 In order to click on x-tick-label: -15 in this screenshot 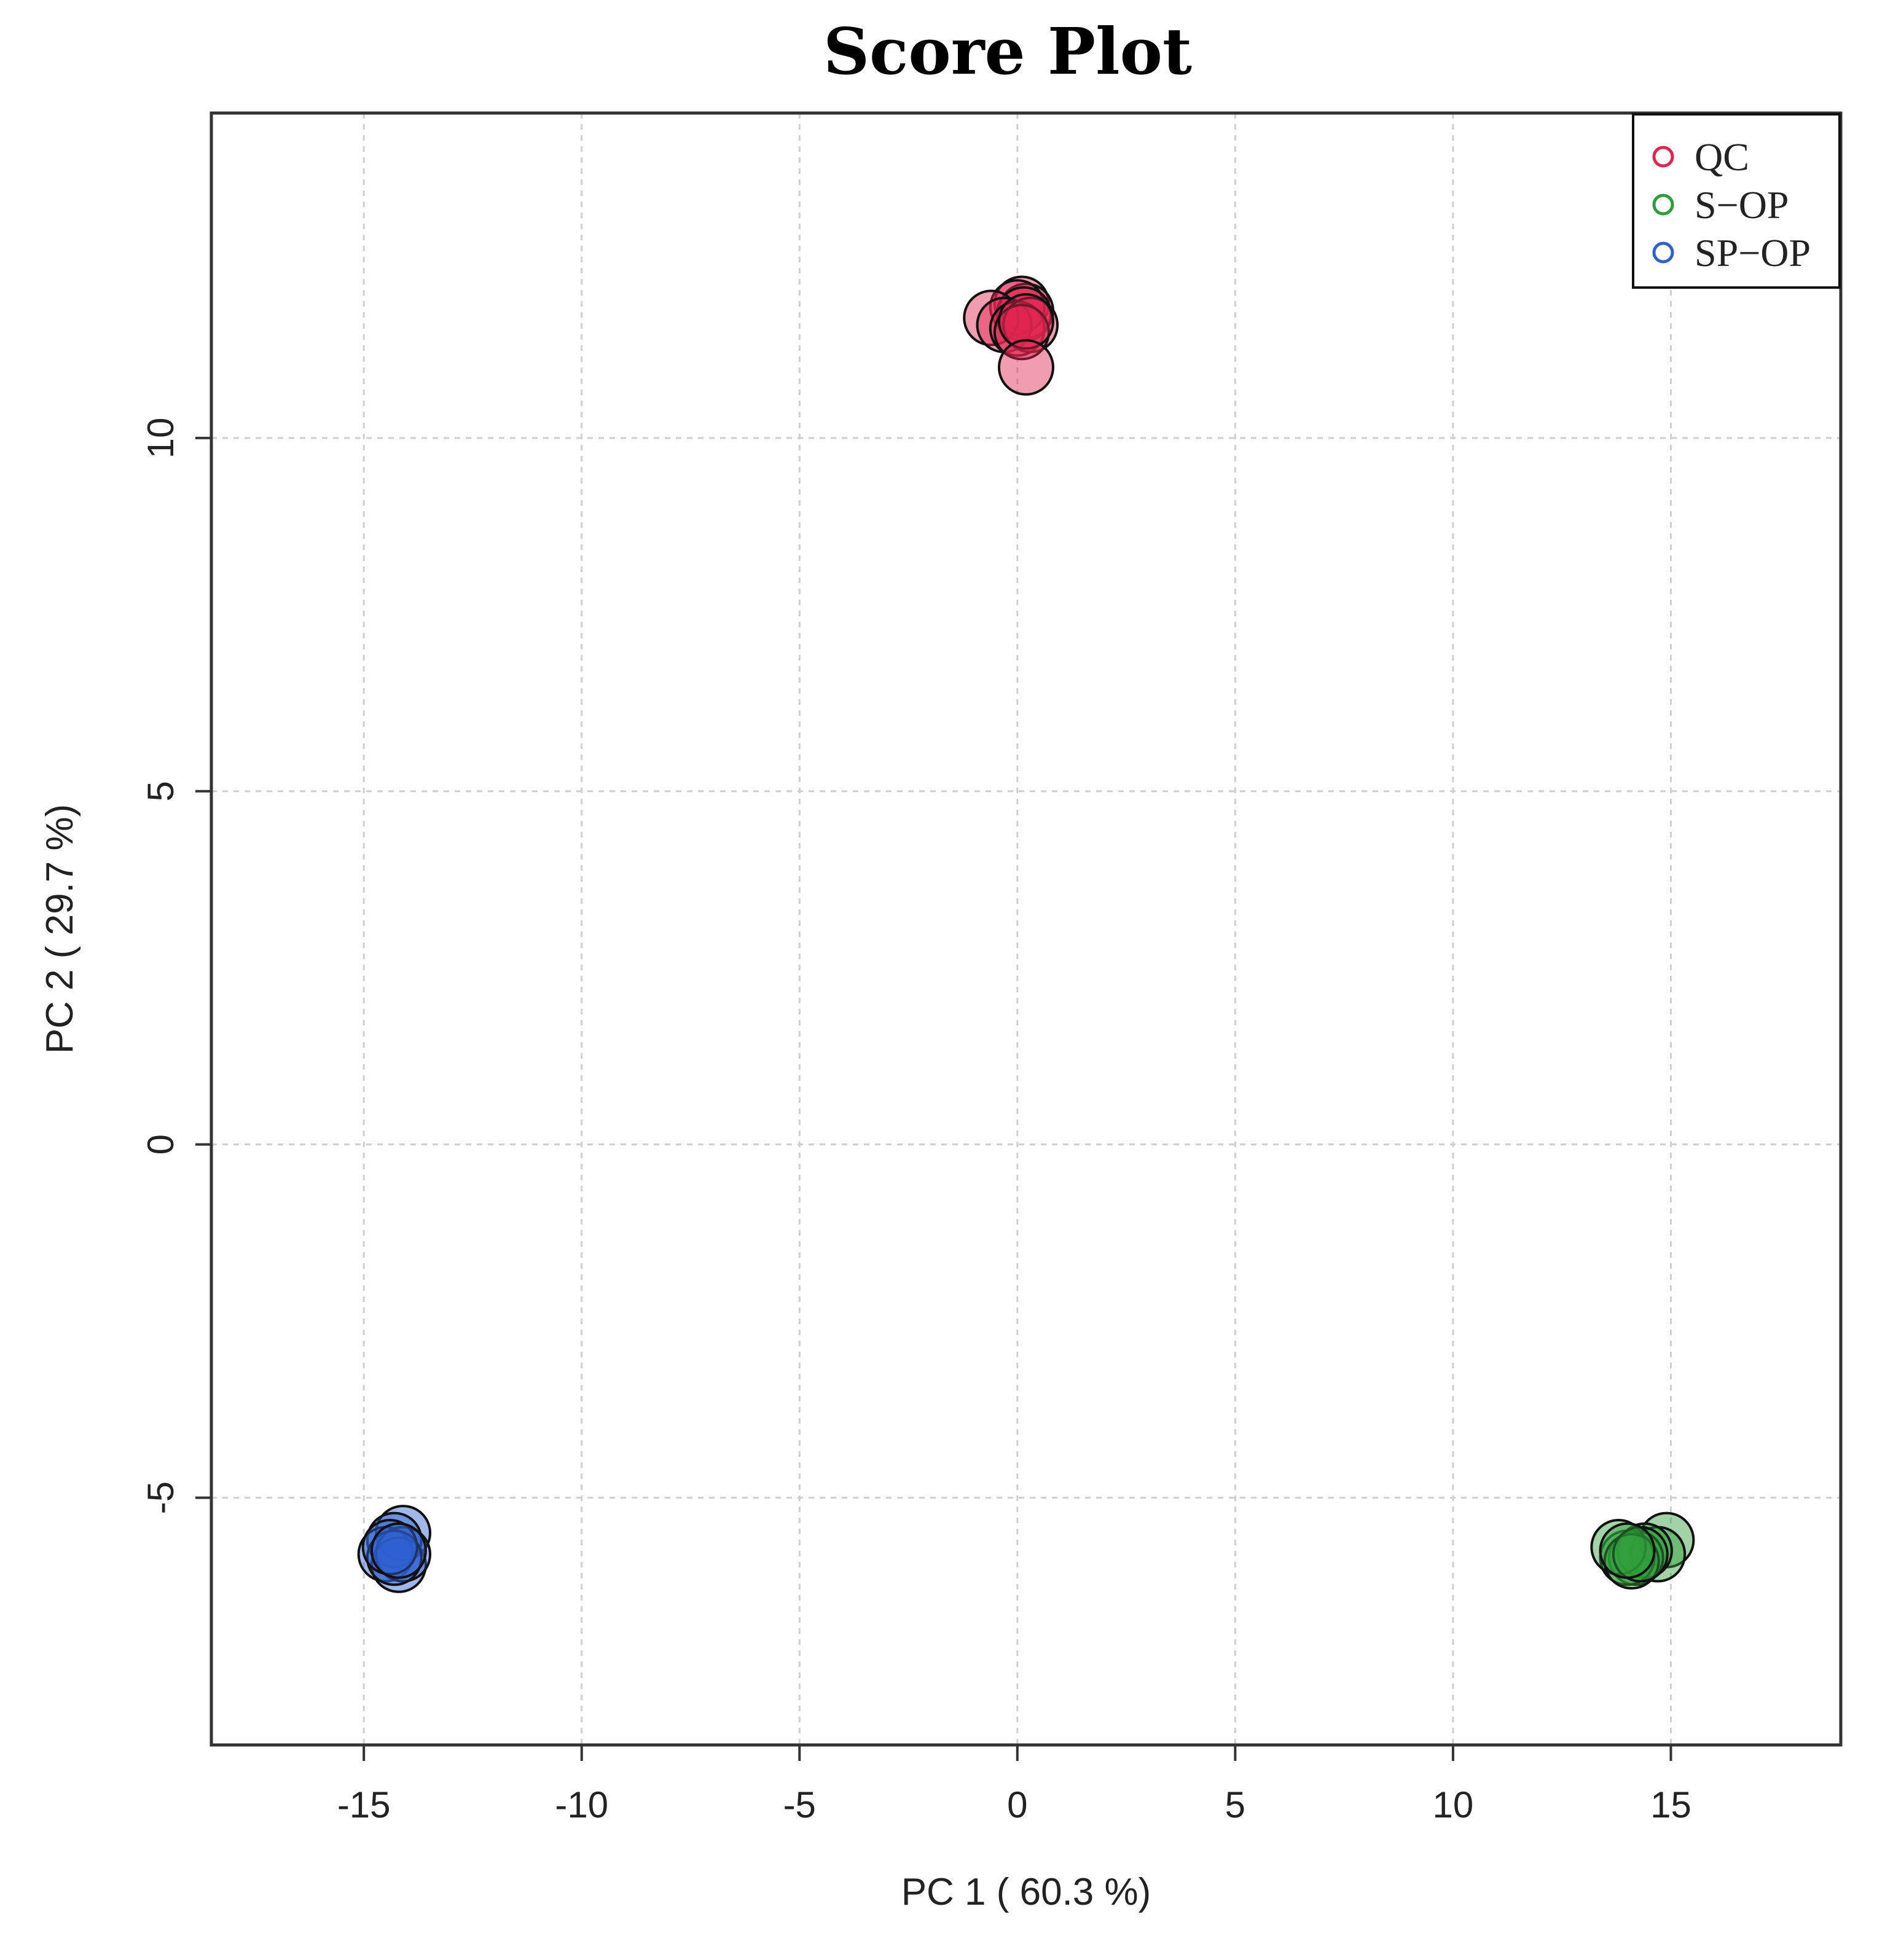, I will do `click(364, 1804)`.